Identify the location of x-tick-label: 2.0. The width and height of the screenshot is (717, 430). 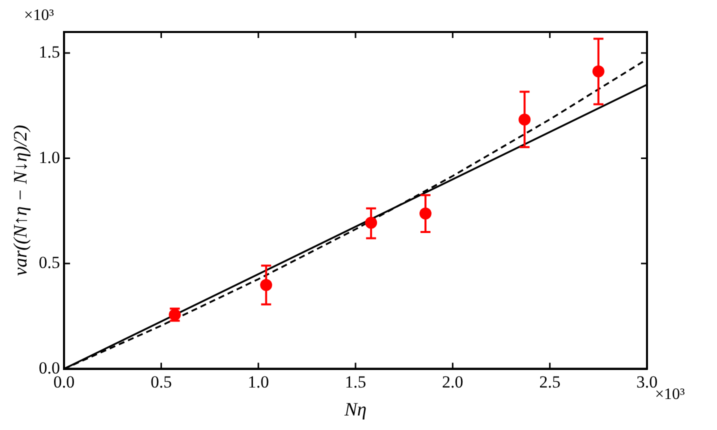
(453, 382).